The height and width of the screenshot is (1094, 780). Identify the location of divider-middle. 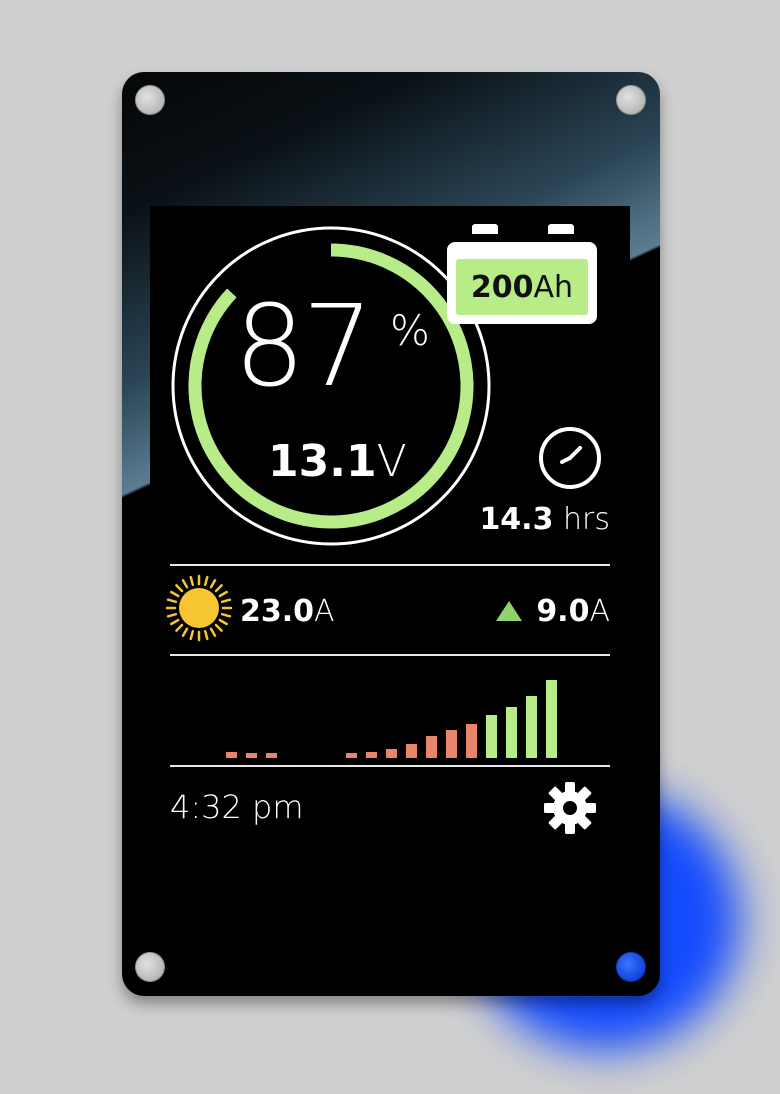
(390, 655).